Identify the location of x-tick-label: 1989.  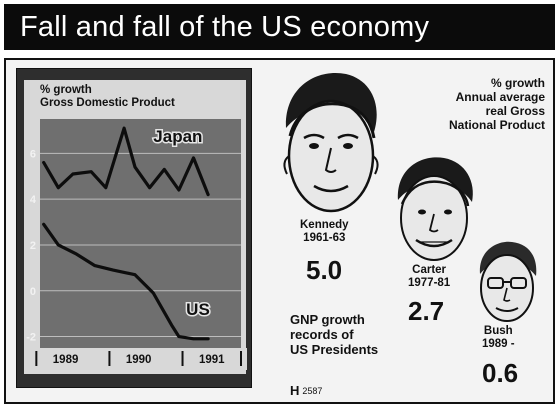
(66, 360).